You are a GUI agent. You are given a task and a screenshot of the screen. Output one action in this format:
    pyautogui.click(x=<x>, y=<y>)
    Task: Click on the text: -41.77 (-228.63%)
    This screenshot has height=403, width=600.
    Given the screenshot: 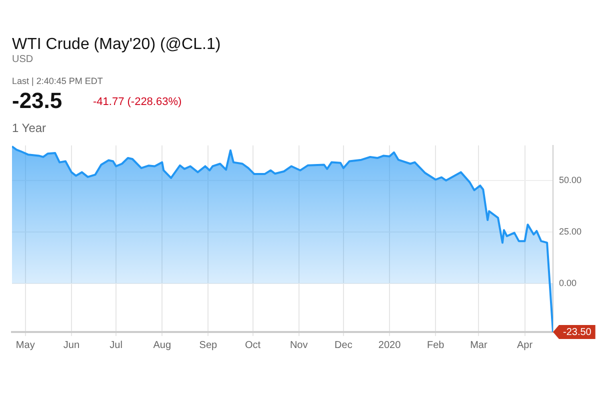 What is the action you would take?
    pyautogui.click(x=137, y=102)
    